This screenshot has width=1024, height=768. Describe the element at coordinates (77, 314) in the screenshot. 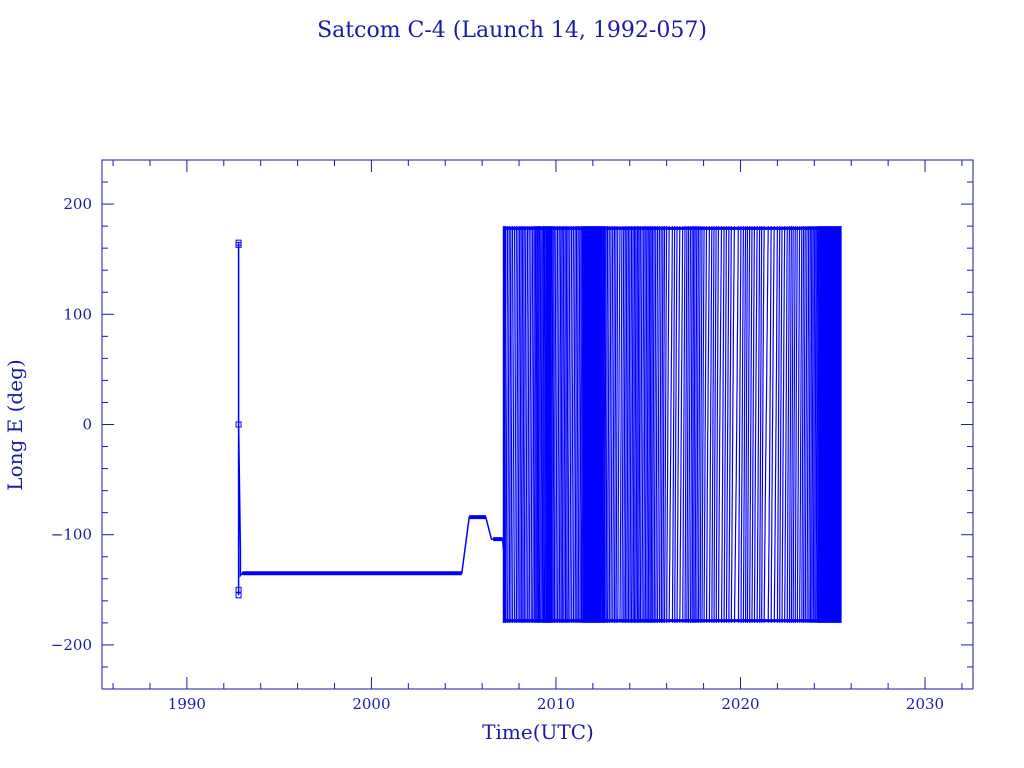

I see `y-tick-label: 100` at that location.